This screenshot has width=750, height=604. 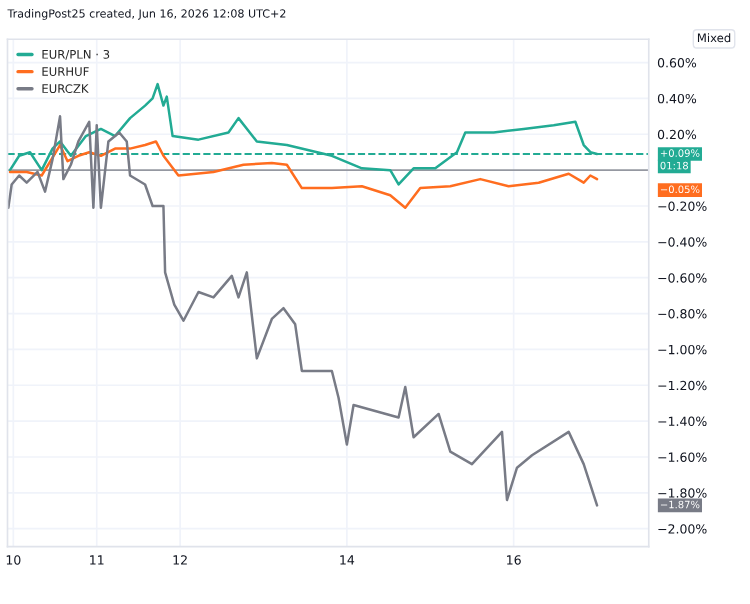 I want to click on line-series, so click(x=303, y=175).